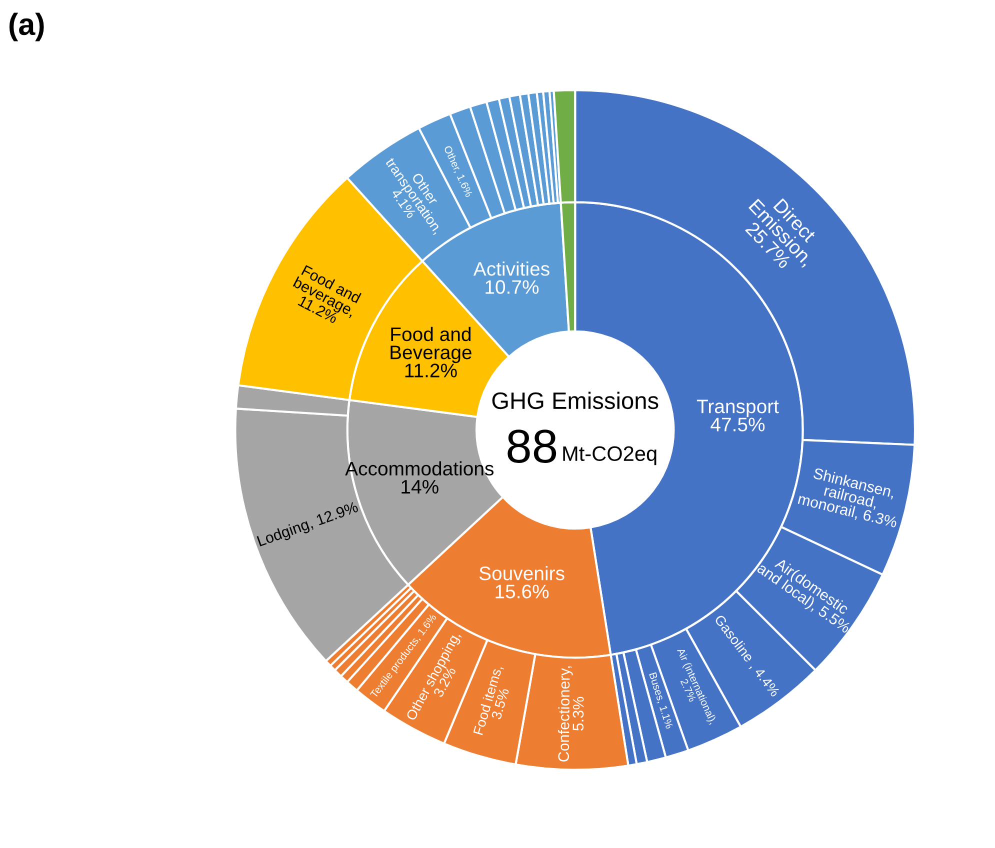  What do you see at coordinates (26, 27) in the screenshot?
I see `text: (a)` at bounding box center [26, 27].